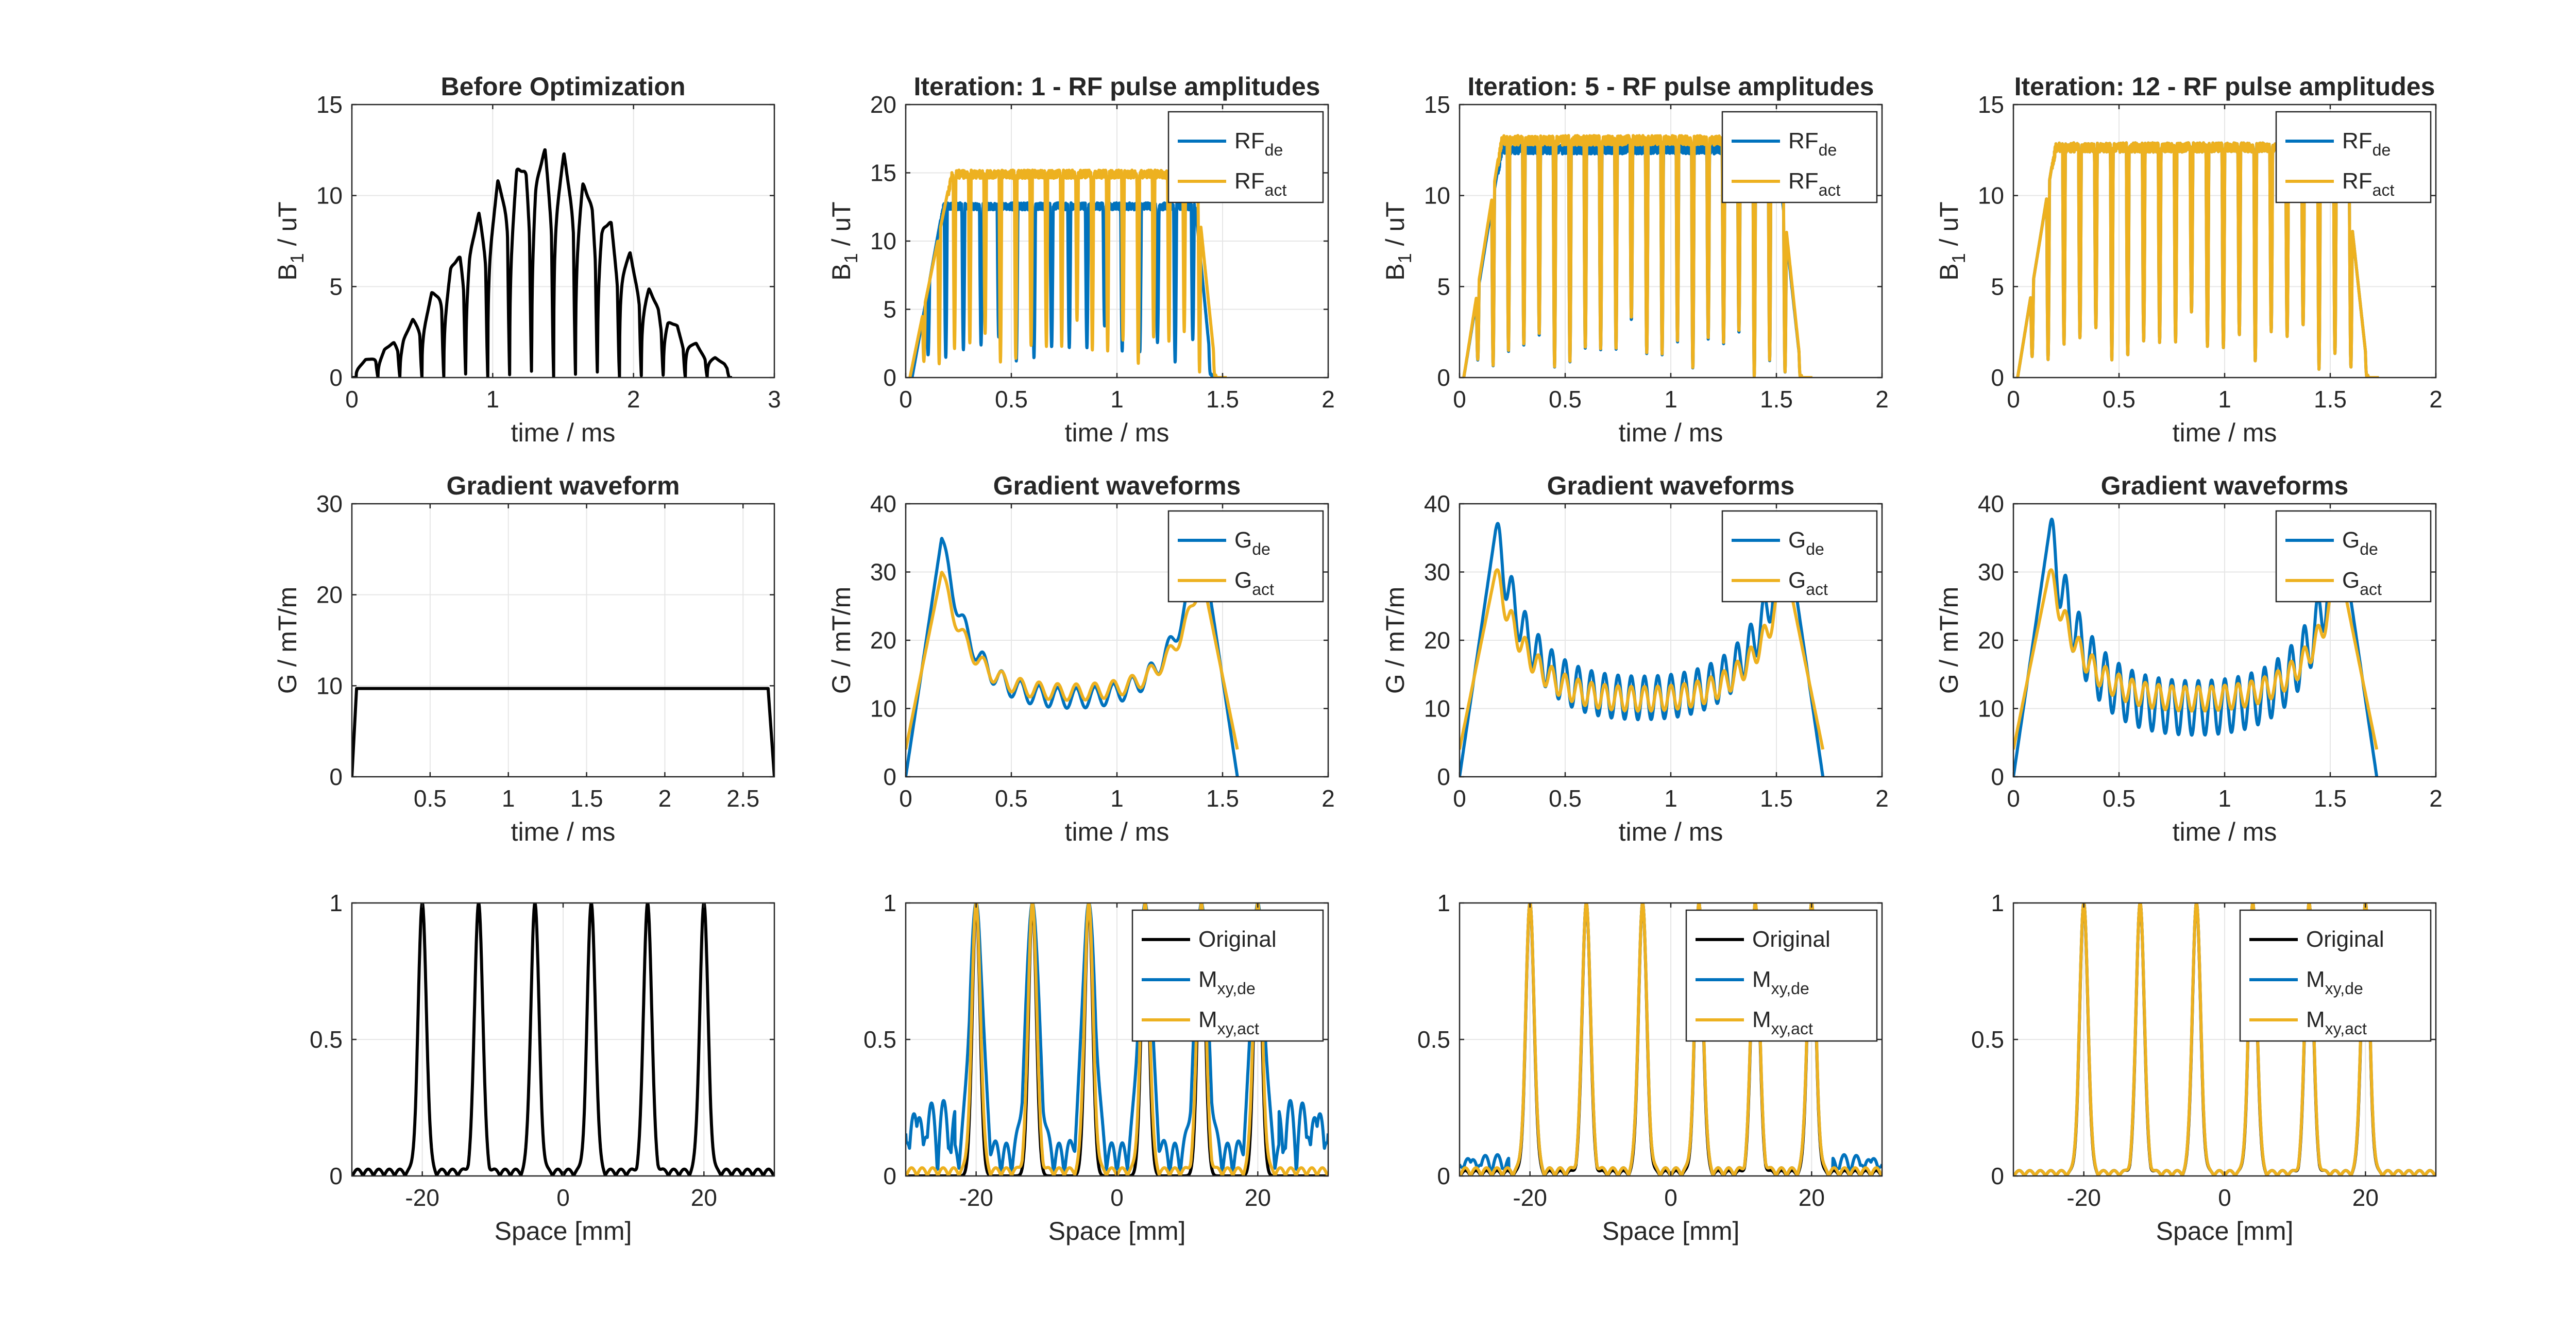  I want to click on y-tick-label: 40, so click(1991, 503).